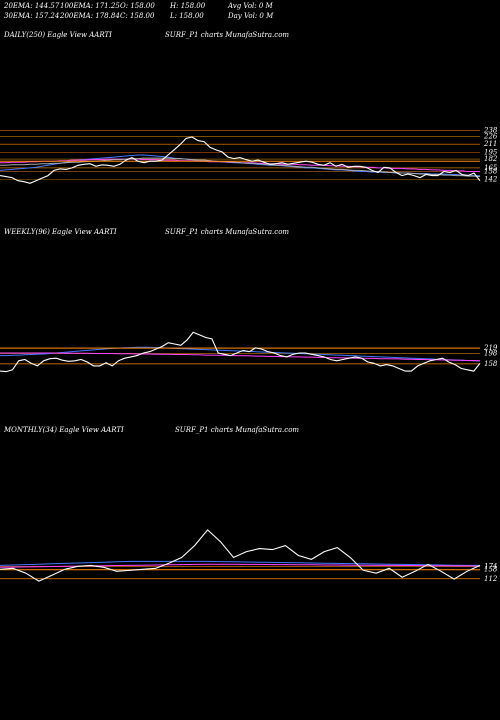 The width and height of the screenshot is (500, 720). Describe the element at coordinates (490, 567) in the screenshot. I see `y-tick-label-0: 174` at that location.